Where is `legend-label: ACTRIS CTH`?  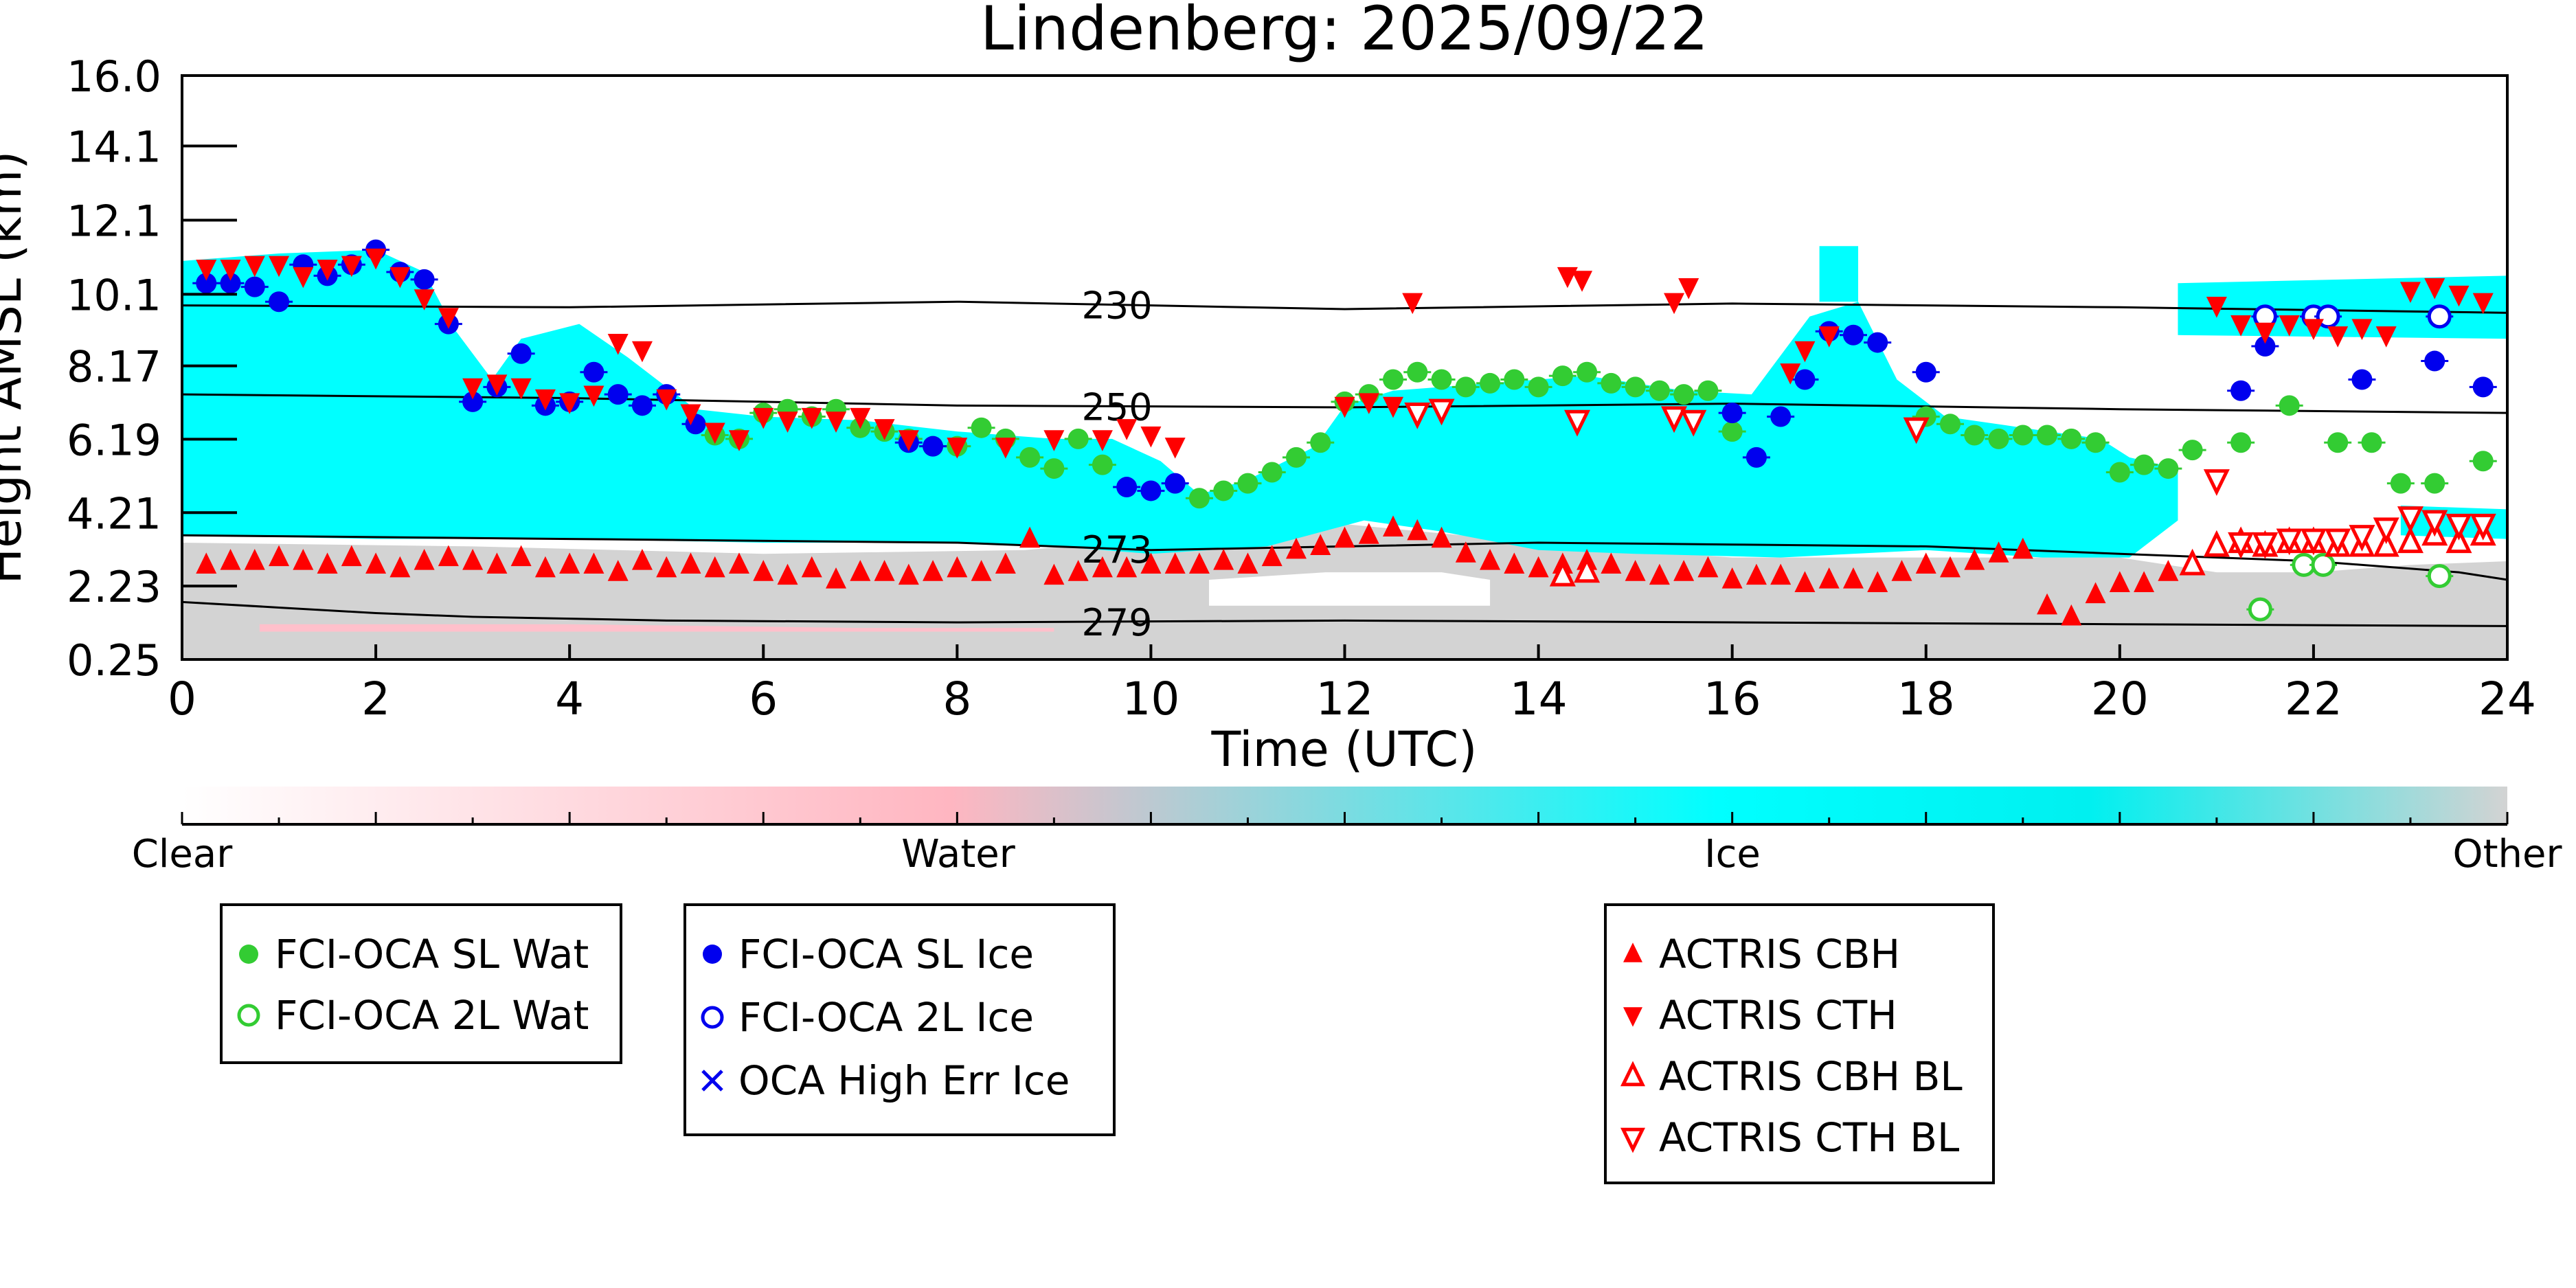 legend-label: ACTRIS CTH is located at coordinates (1778, 1015).